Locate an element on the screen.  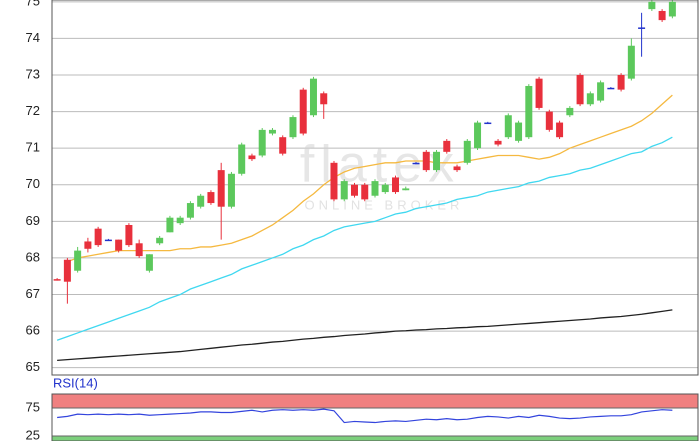
moving-average is located at coordinates (365, 335).